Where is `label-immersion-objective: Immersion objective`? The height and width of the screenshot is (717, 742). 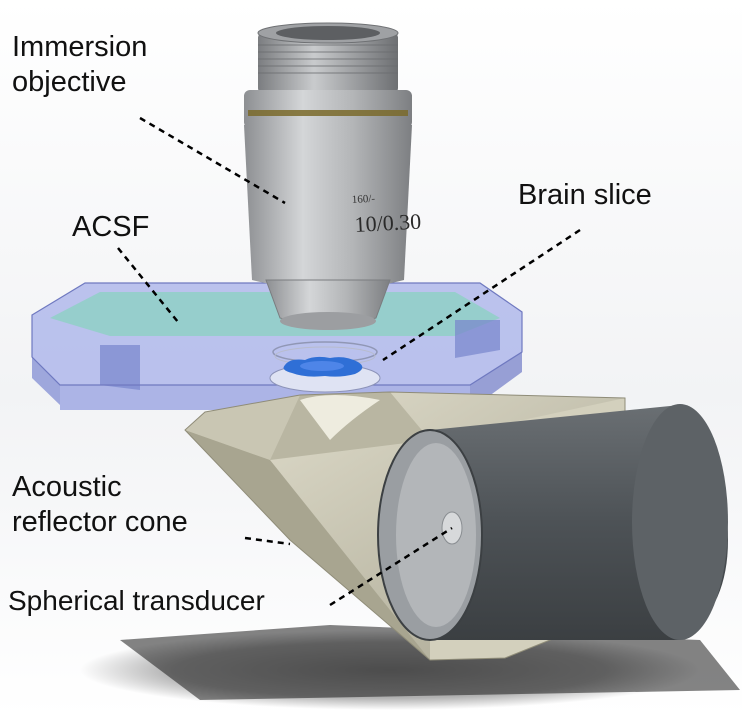 label-immersion-objective: Immersion objective is located at coordinates (79, 65).